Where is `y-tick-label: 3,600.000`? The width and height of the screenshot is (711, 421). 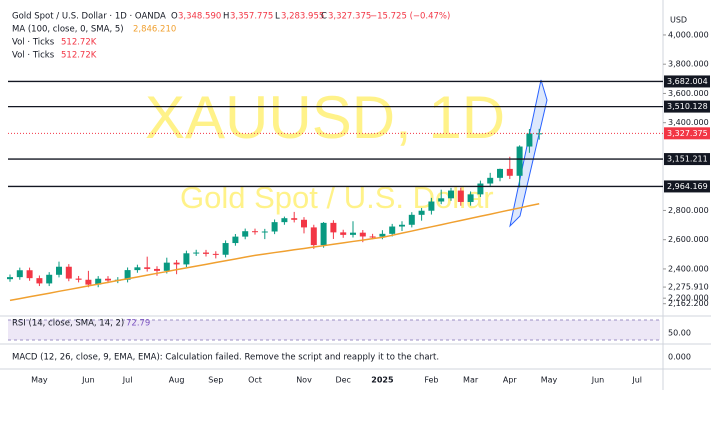 y-tick-label: 3,600.000 is located at coordinates (688, 93).